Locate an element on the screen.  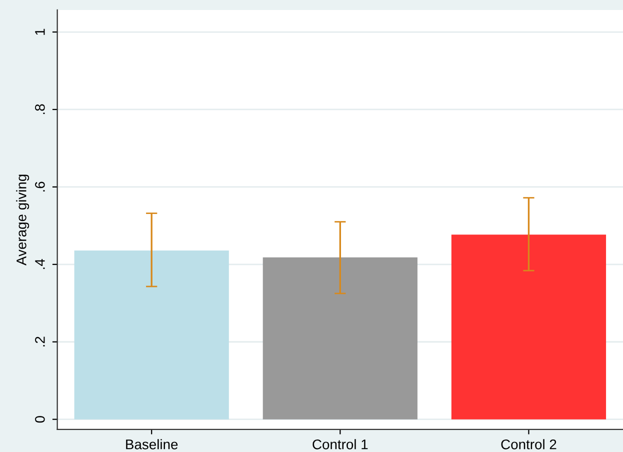
y-tick-label: .8 is located at coordinates (40, 109).